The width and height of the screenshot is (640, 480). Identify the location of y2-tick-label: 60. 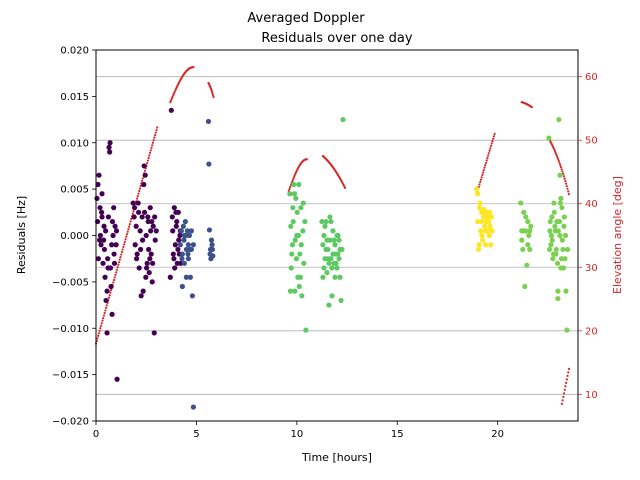
(591, 77).